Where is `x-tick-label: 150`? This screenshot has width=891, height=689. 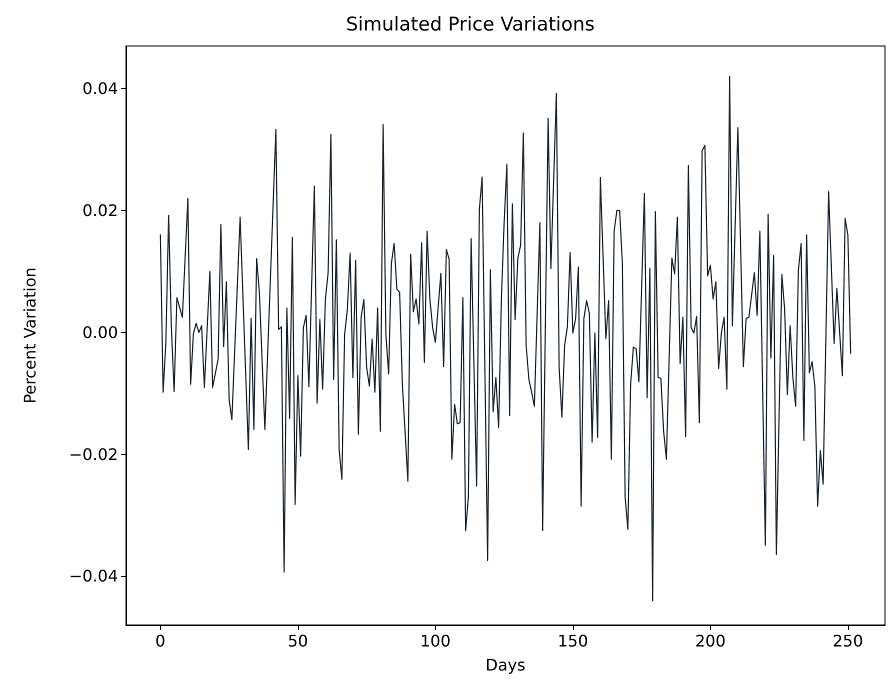 x-tick-label: 150 is located at coordinates (573, 641).